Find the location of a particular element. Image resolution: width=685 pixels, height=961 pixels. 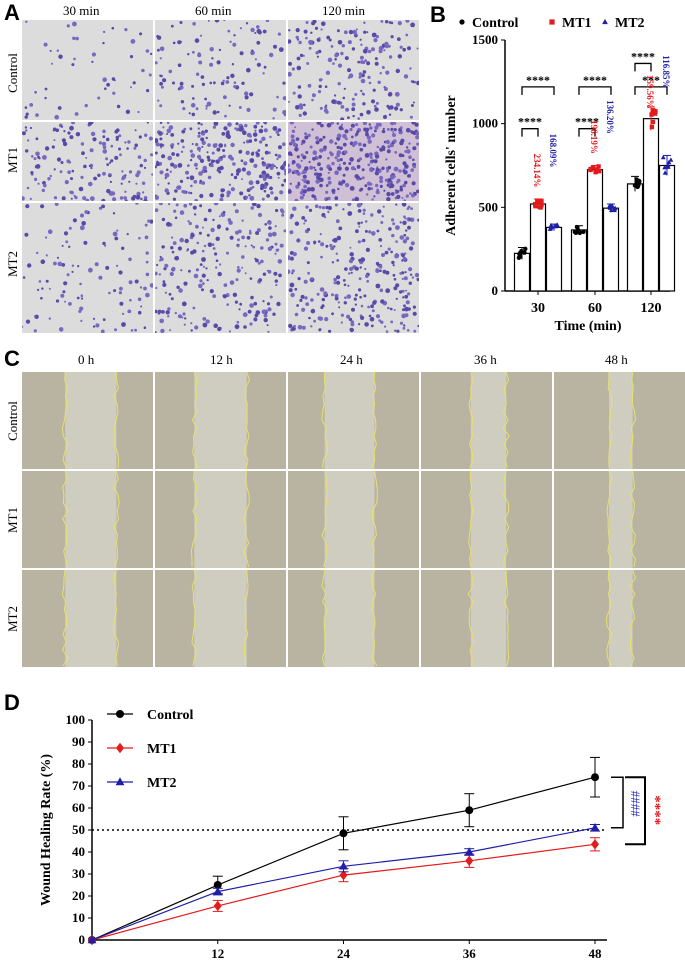

wound-edges is located at coordinates (349, 618).